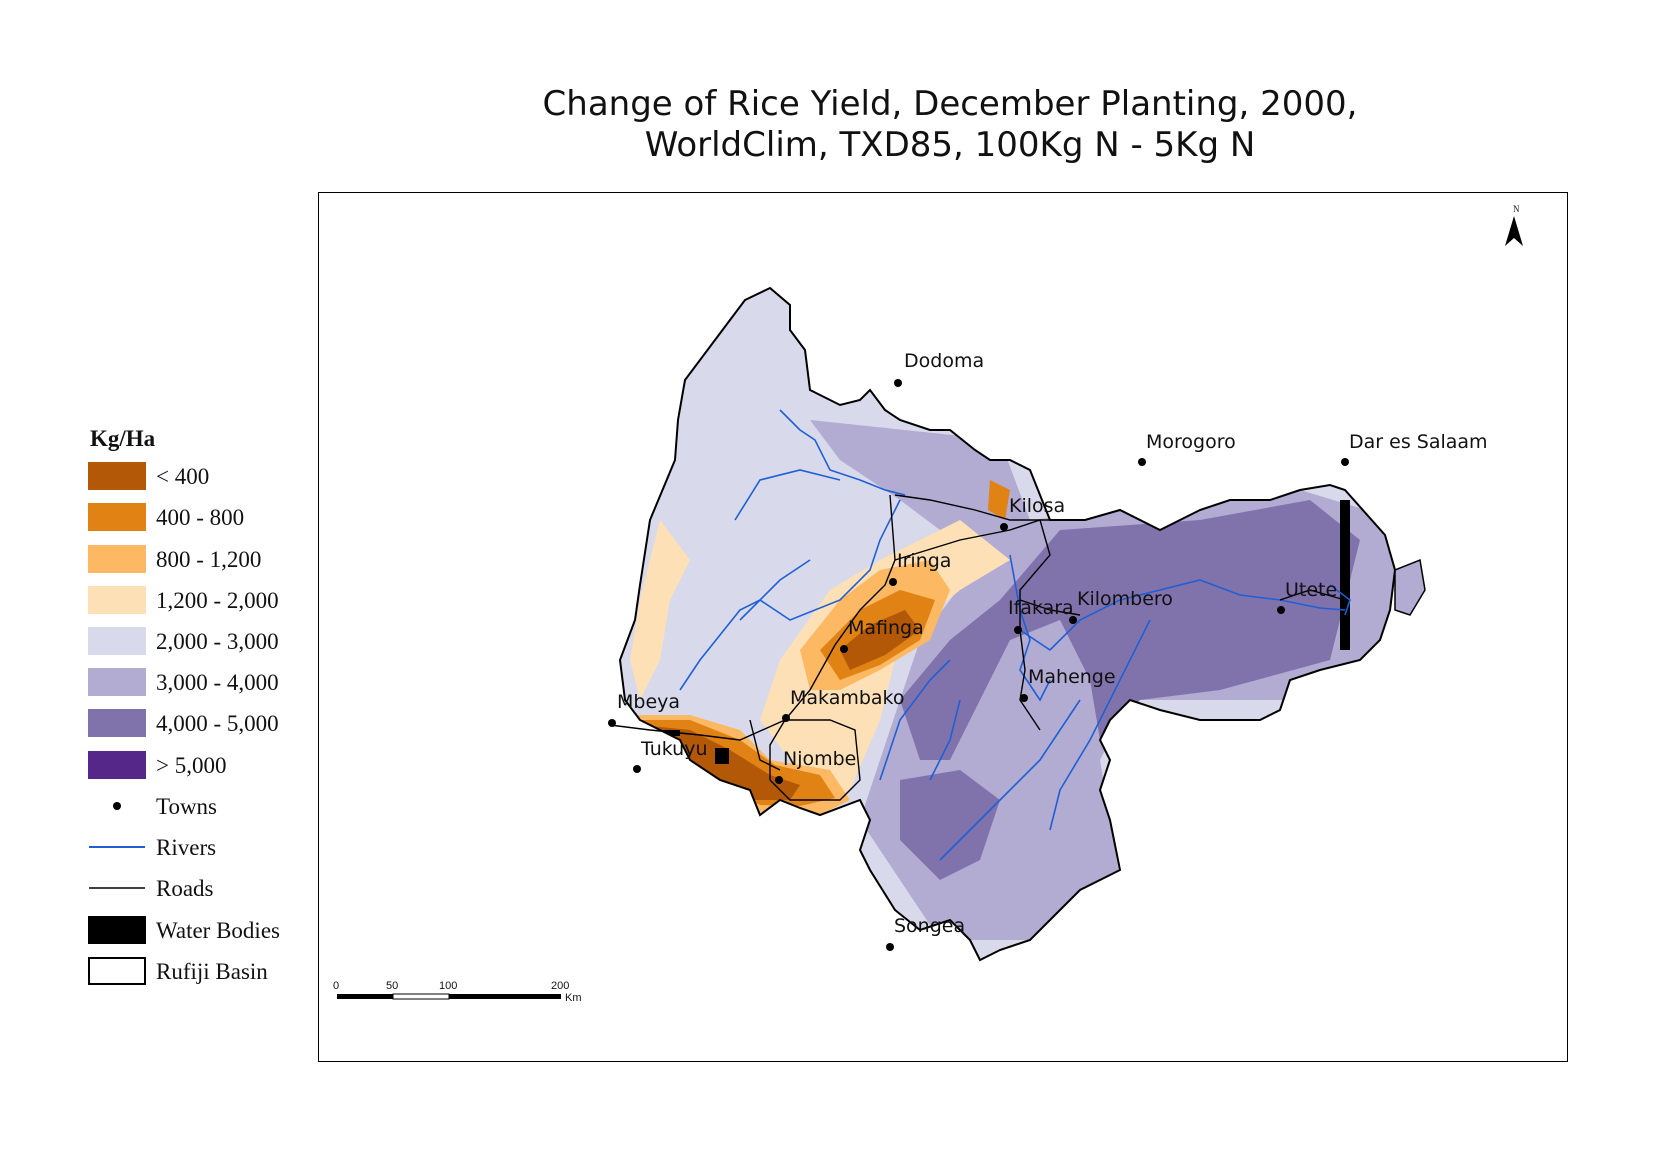 This screenshot has height=1170, width=1653. Describe the element at coordinates (847, 698) in the screenshot. I see `town-label-makambako: Makambako` at that location.